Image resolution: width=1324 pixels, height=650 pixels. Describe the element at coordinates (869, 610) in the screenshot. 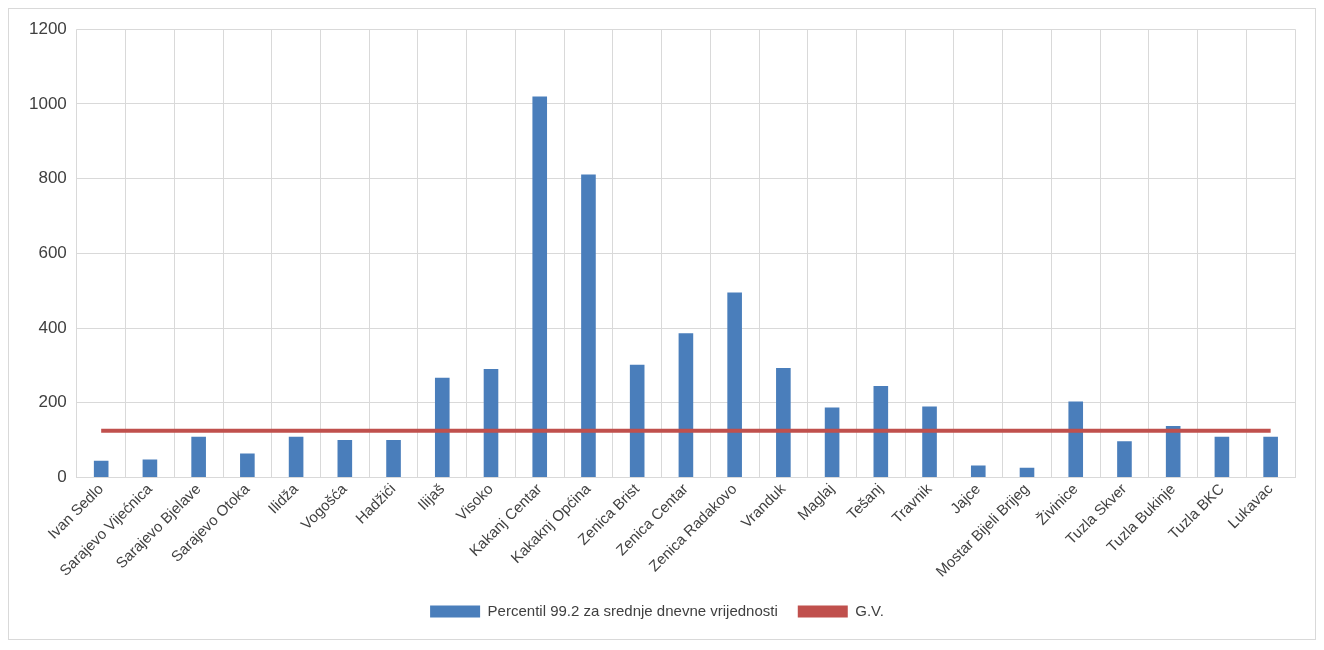

I see `legend-label: G.V.` at that location.